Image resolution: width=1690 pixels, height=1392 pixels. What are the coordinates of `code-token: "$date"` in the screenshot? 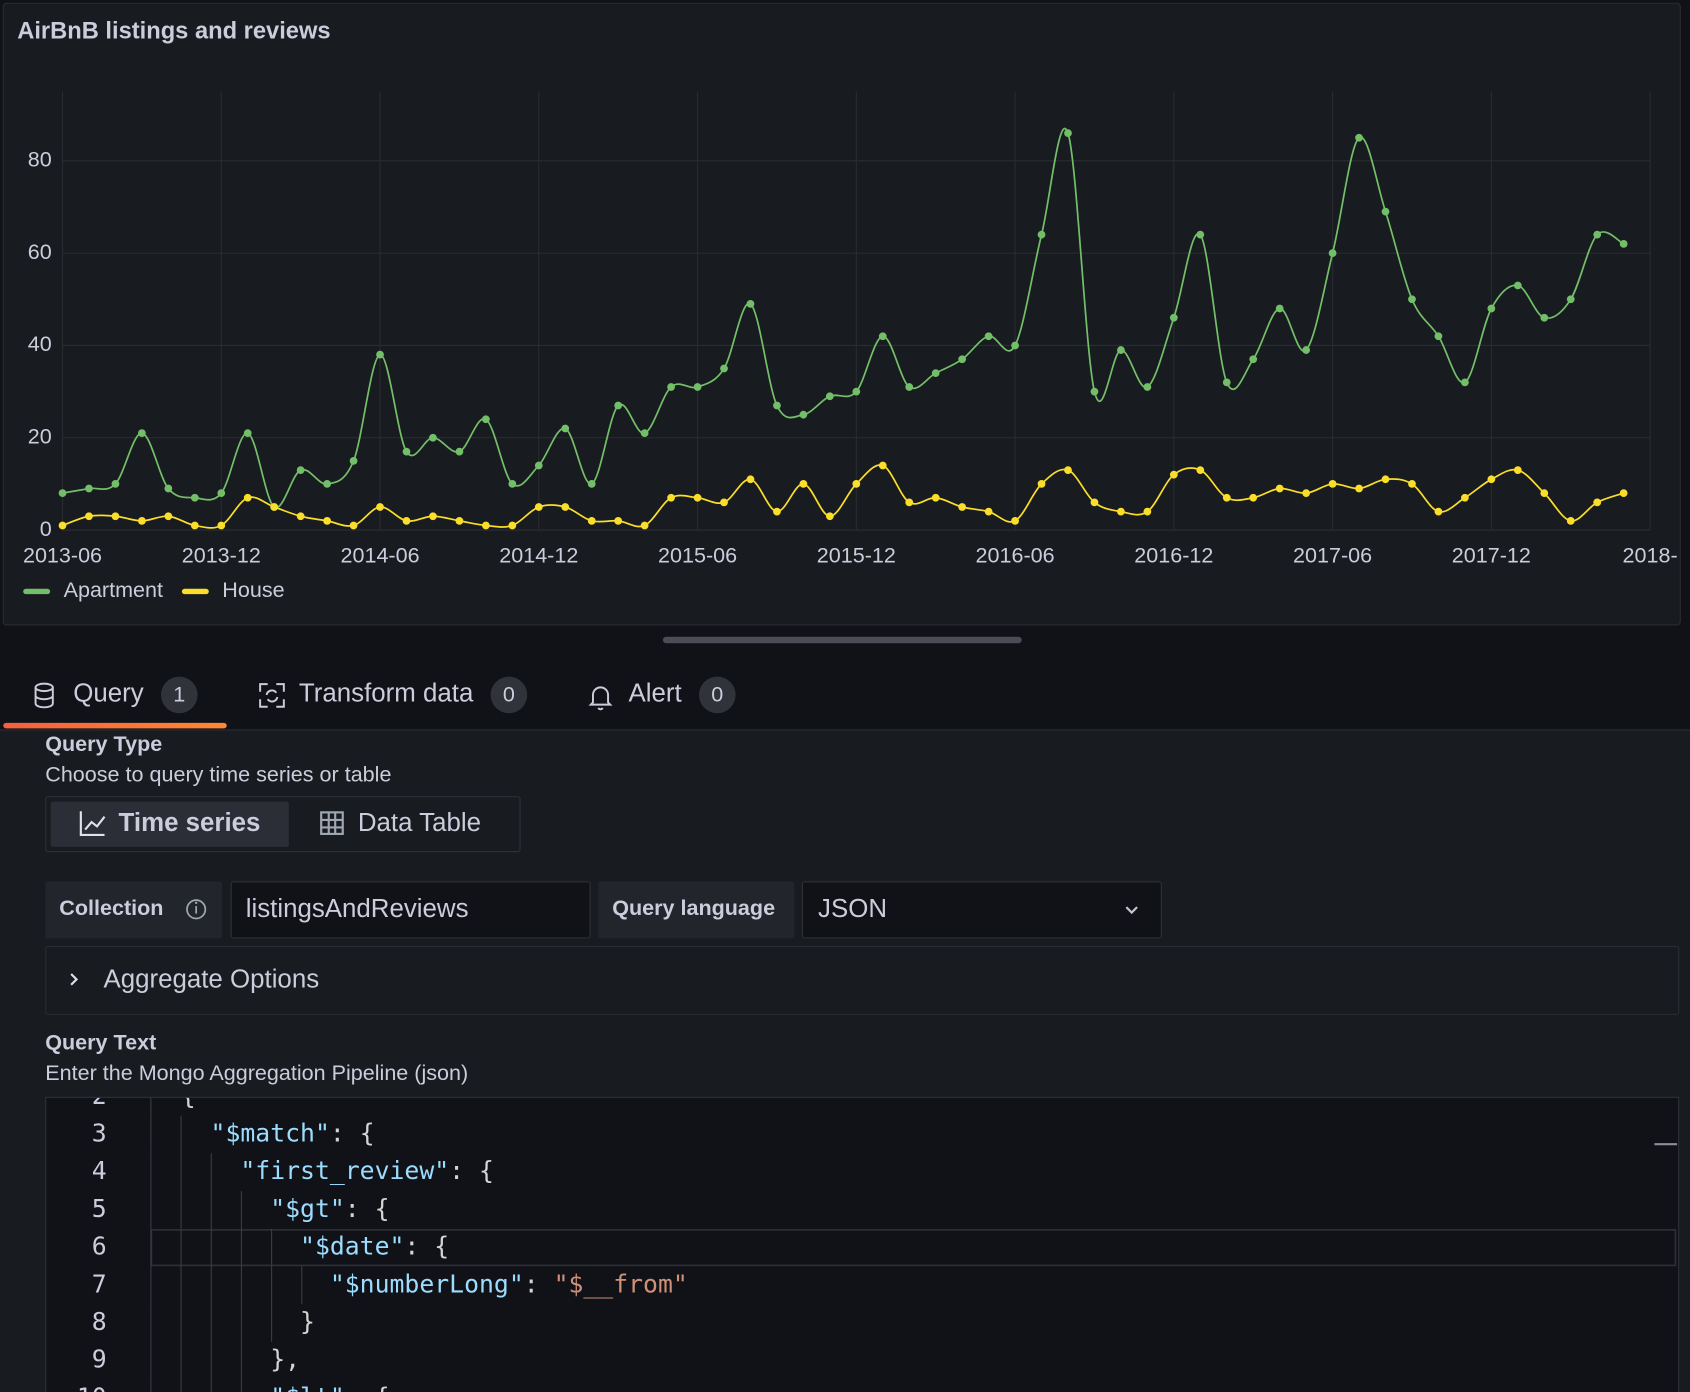 It's located at (352, 1246).